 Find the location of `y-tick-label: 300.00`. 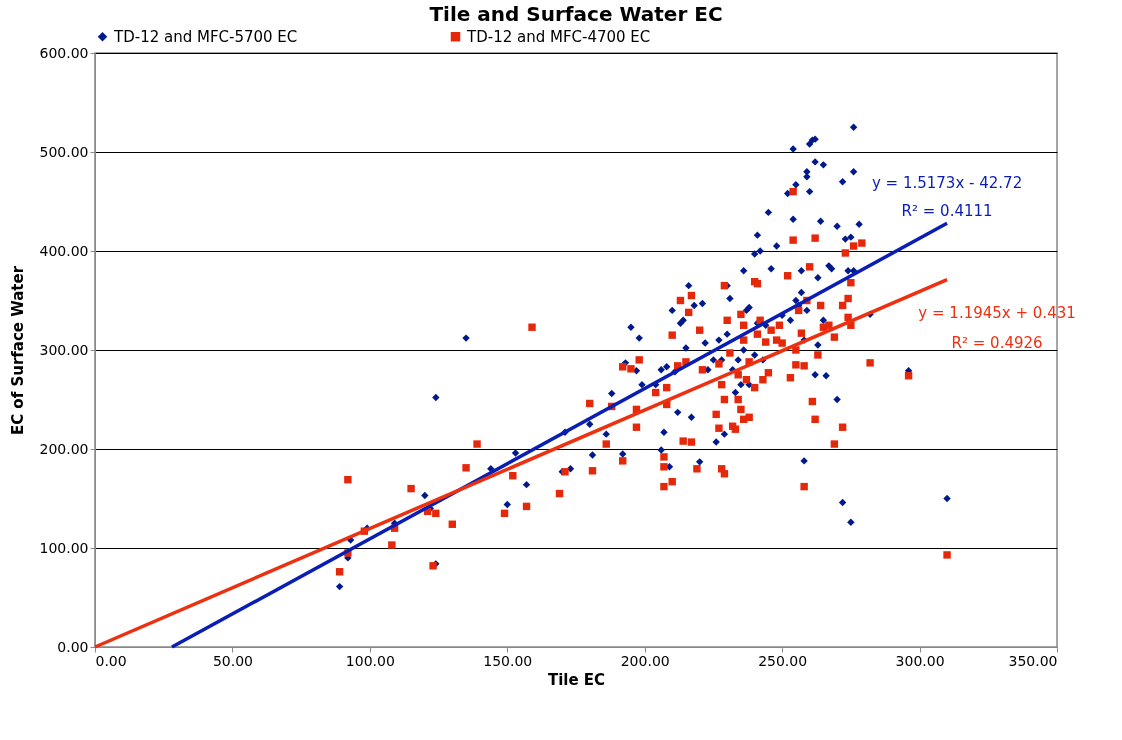

y-tick-label: 300.00 is located at coordinates (64, 349).